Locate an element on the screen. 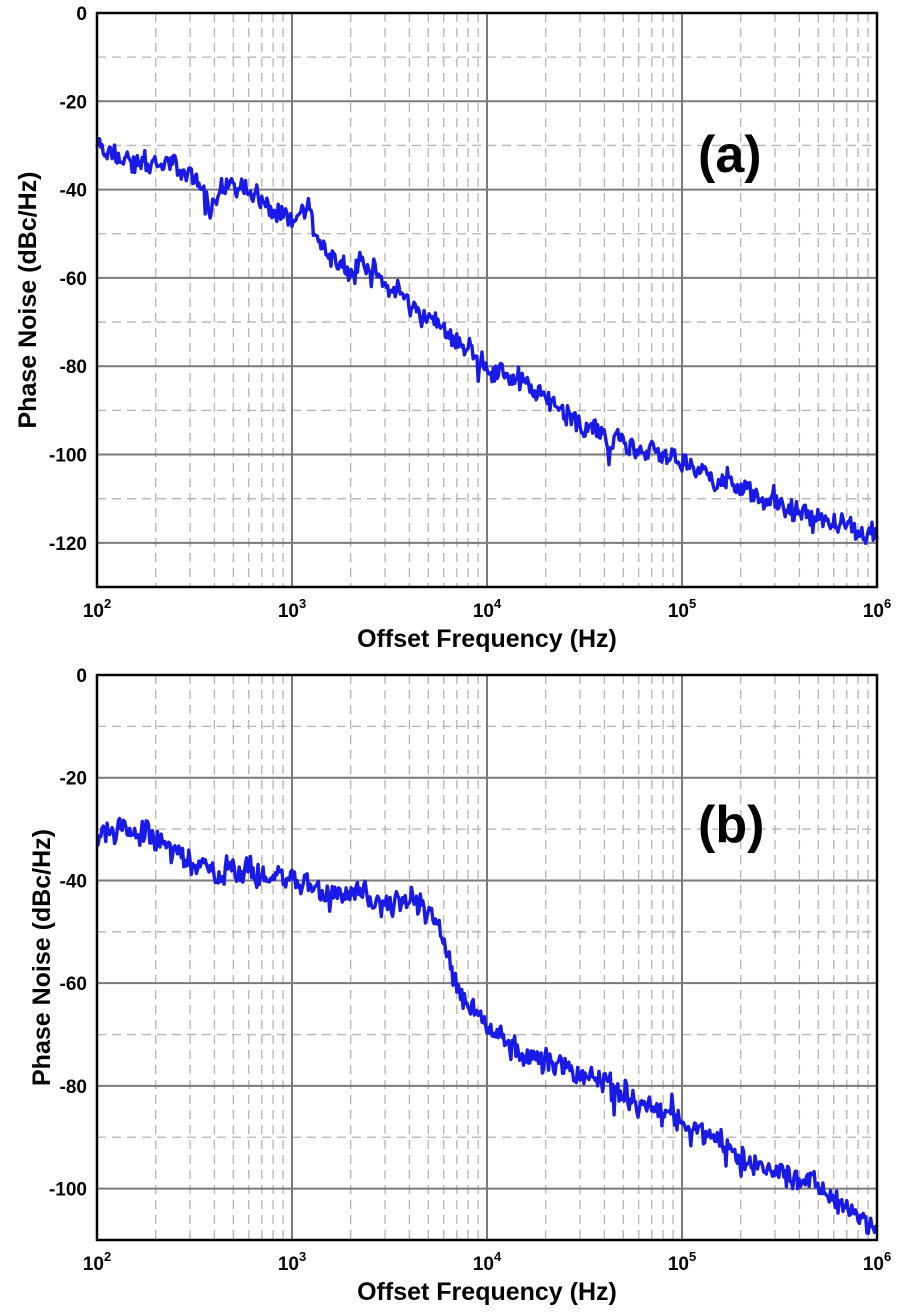  panel-label: (b) is located at coordinates (731, 825).